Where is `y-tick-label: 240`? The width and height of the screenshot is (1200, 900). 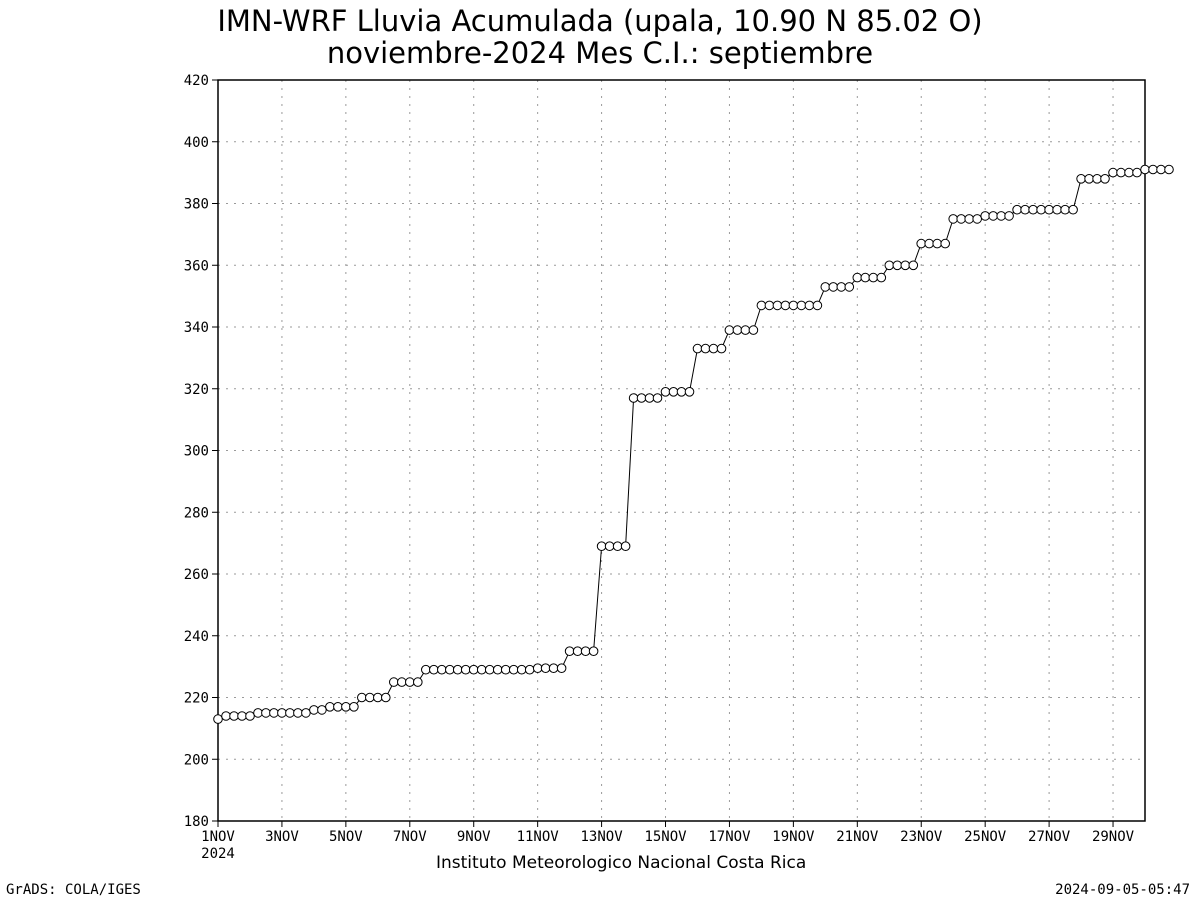
y-tick-label: 240 is located at coordinates (196, 637).